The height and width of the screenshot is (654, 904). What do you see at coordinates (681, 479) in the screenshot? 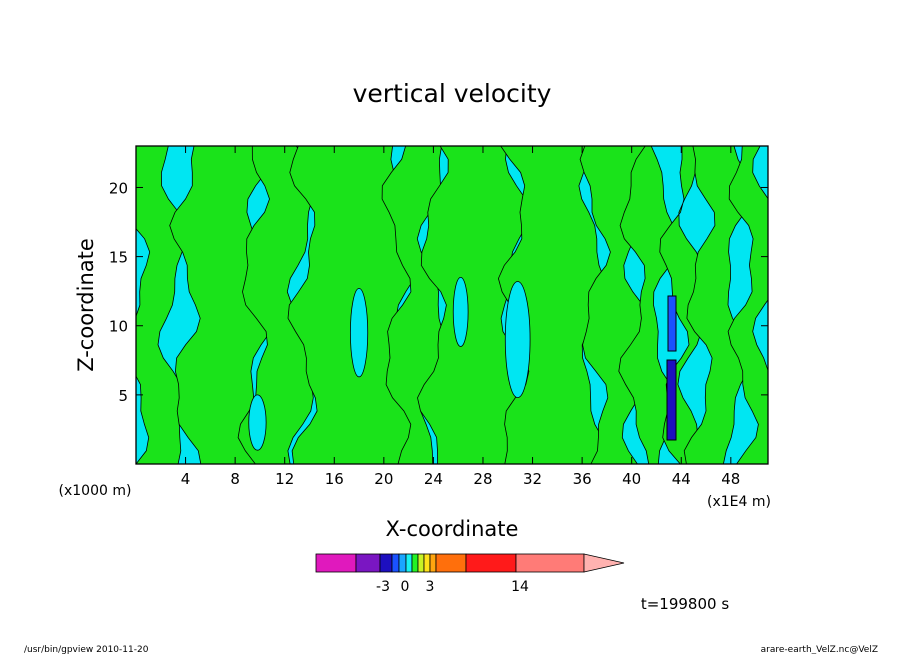
I see `x-tick-label: 44` at bounding box center [681, 479].